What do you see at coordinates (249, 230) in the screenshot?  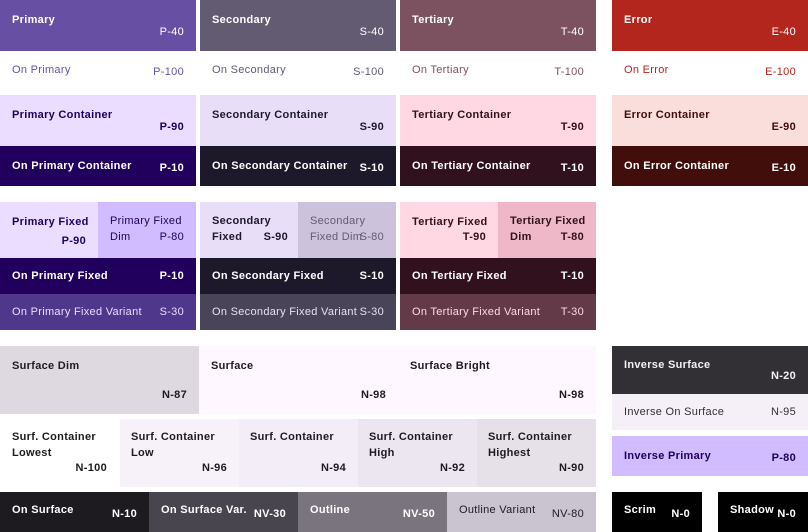 I see `secondary-fixed-swatch: Secondary Fixed S-90` at bounding box center [249, 230].